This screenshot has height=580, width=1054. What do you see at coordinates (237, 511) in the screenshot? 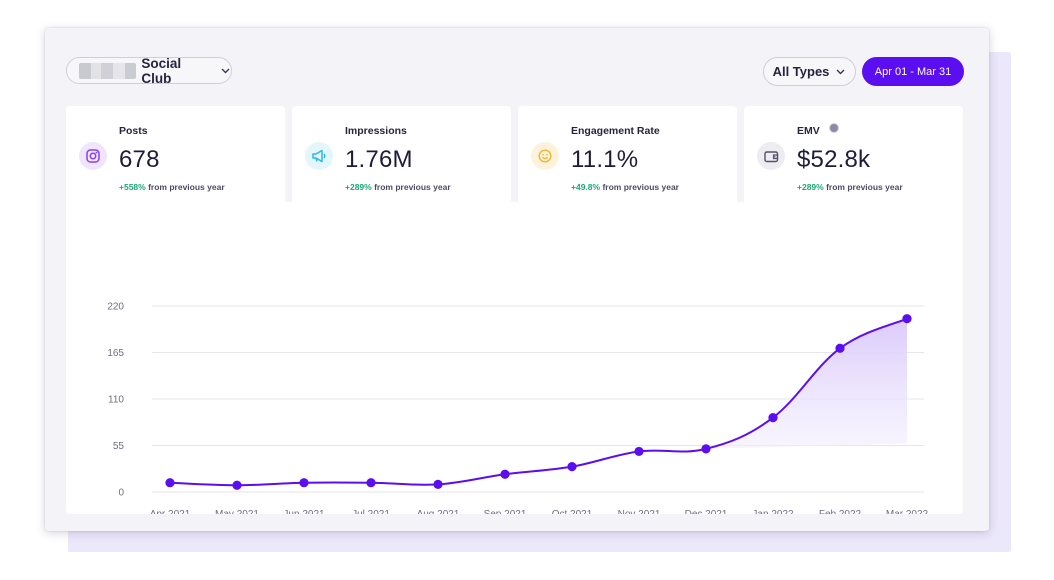
I see `x-tick-label: May 2021` at bounding box center [237, 511].